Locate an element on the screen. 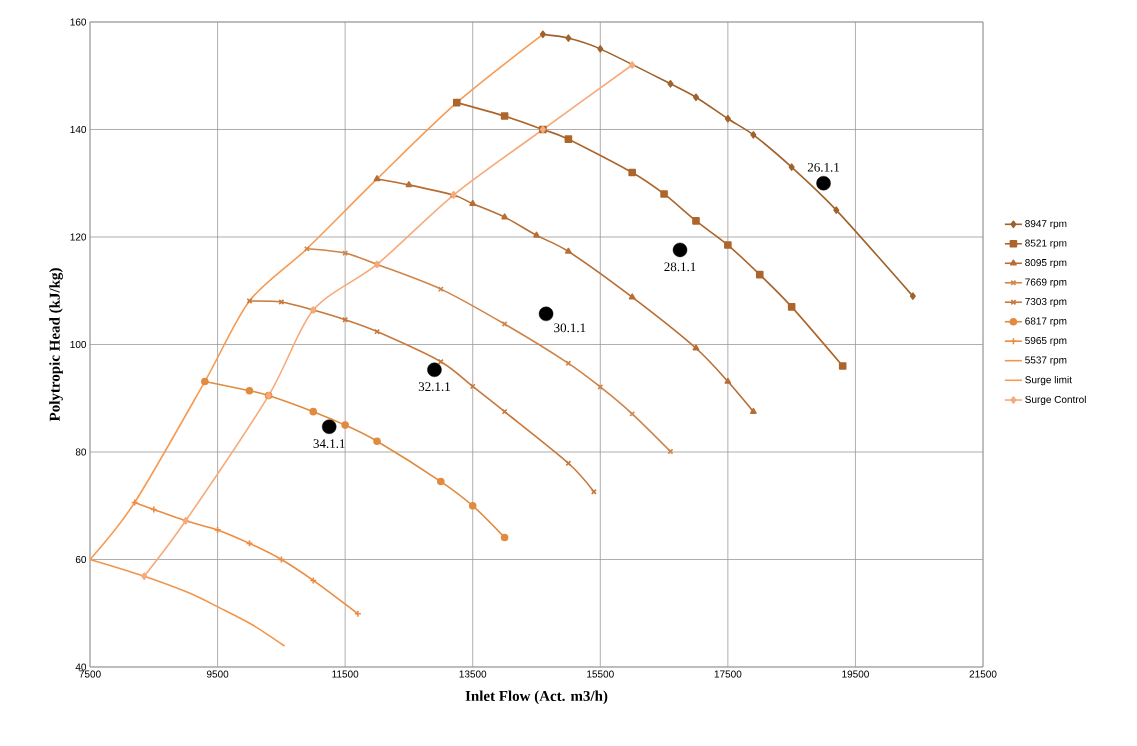  legend-label: 8095 rpm is located at coordinates (1046, 264).